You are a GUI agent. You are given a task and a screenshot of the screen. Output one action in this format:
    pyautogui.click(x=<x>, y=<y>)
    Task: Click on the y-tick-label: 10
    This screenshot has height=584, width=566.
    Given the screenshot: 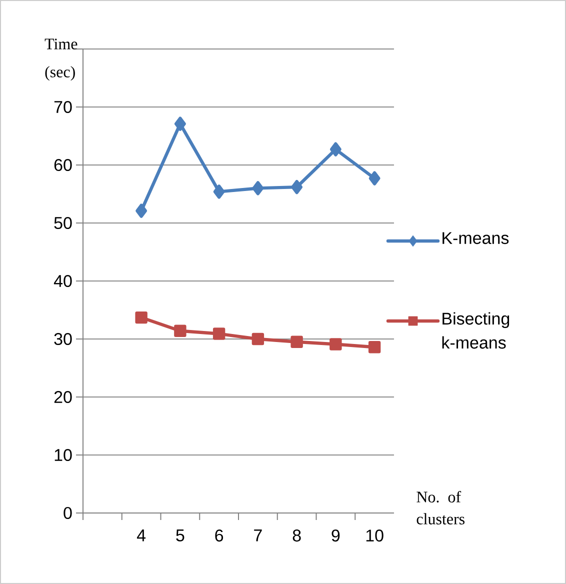 What is the action you would take?
    pyautogui.click(x=63, y=455)
    